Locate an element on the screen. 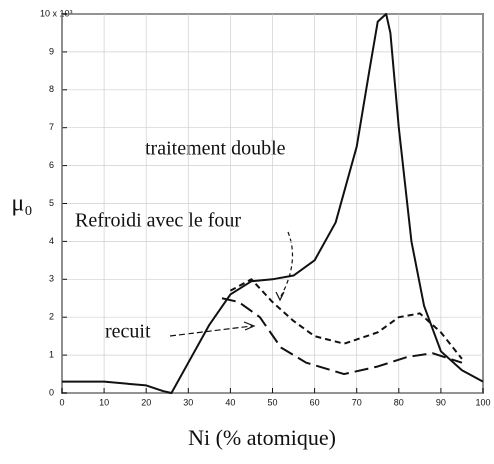 The width and height of the screenshot is (494, 464). y-tick-label: 1 is located at coordinates (51, 354).